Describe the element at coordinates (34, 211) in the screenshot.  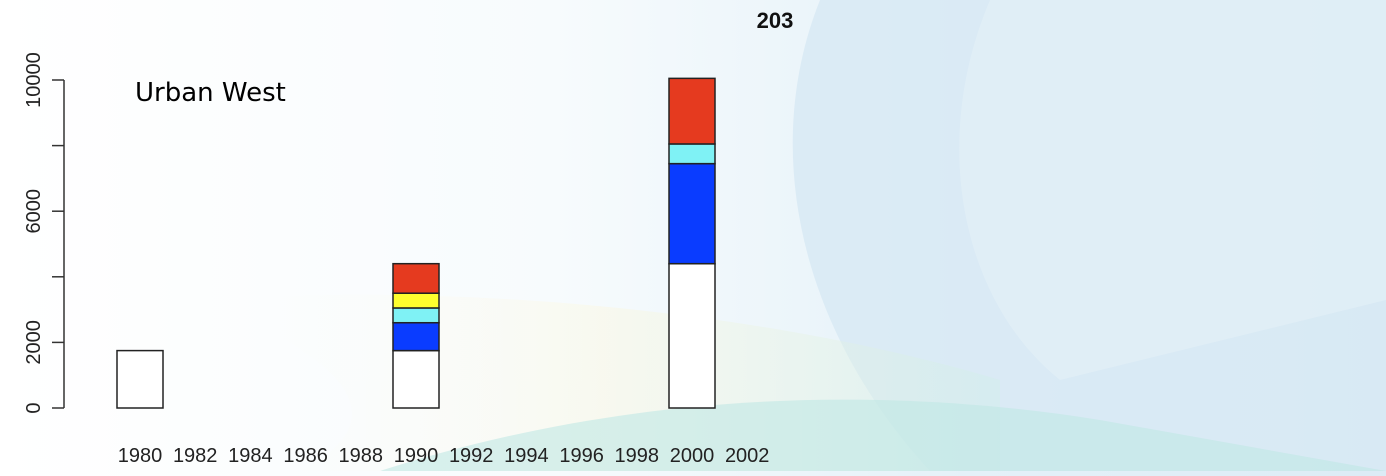
I see `y-tick-label: 6000` at that location.